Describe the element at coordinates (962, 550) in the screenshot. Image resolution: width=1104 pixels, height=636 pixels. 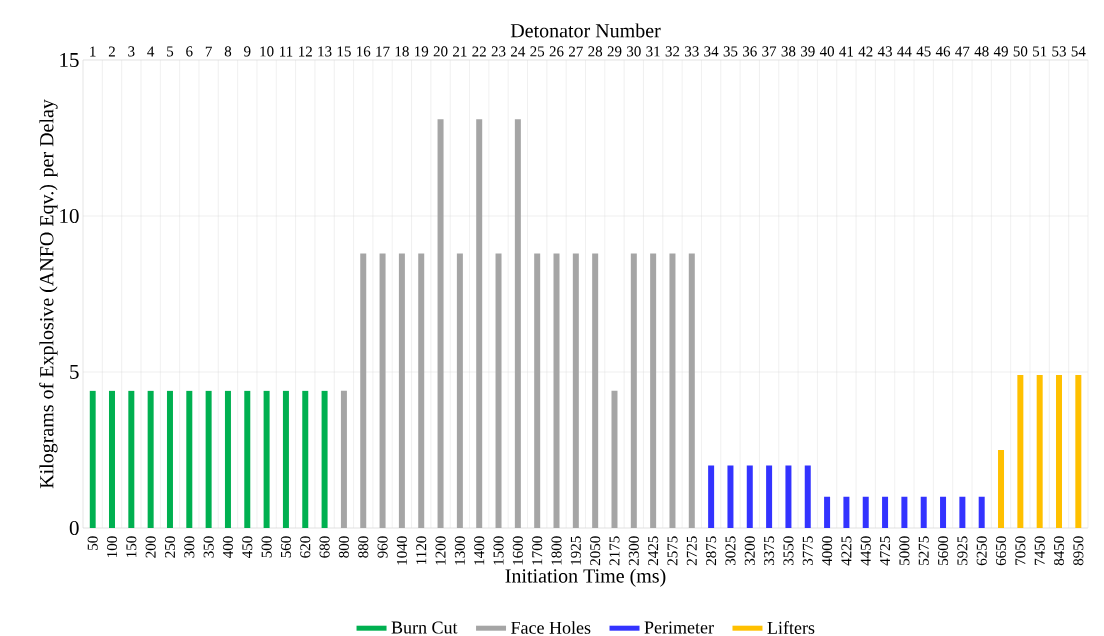
I see `x-tick-label: 5925` at that location.